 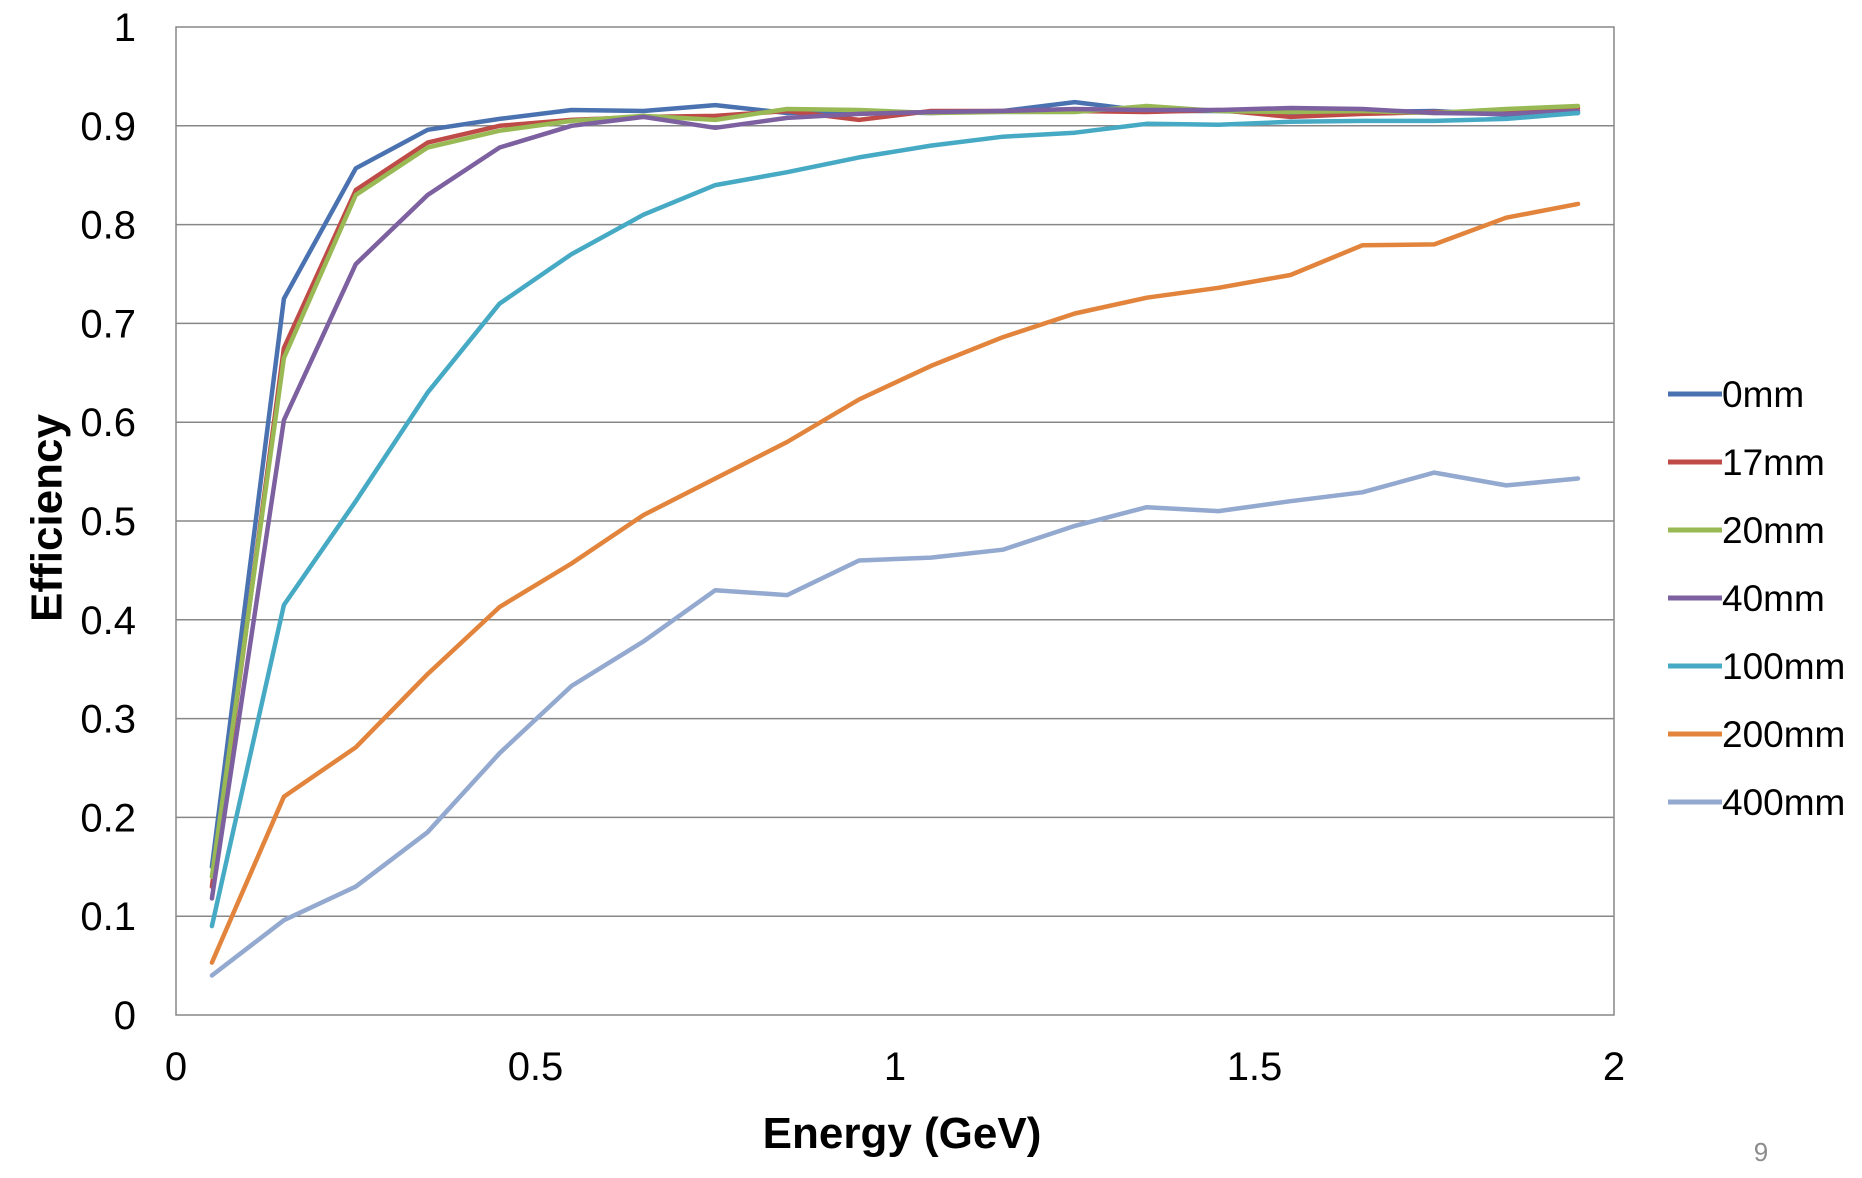 What do you see at coordinates (108, 226) in the screenshot?
I see `y-tick-label: 0.8` at bounding box center [108, 226].